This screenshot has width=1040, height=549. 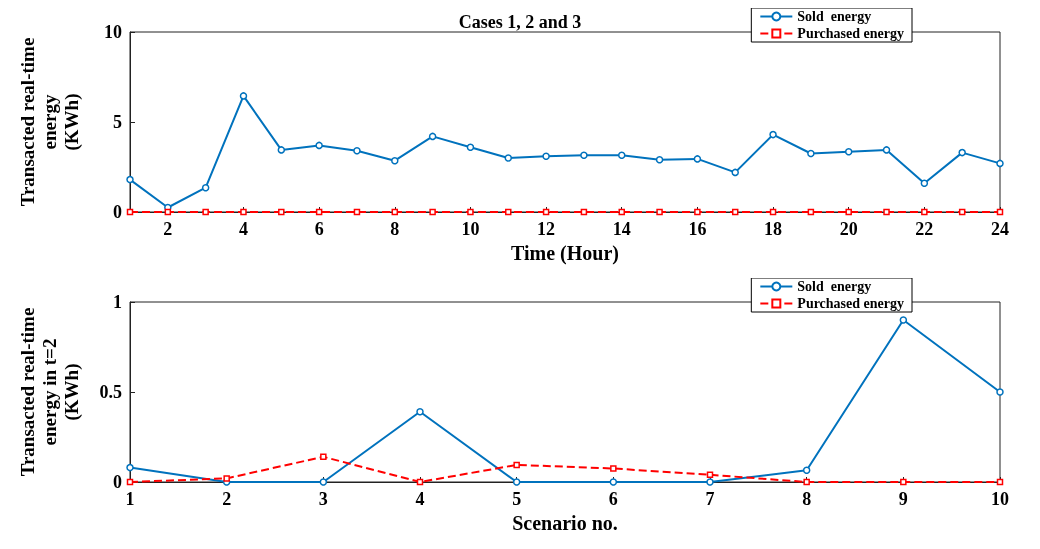 What do you see at coordinates (1000, 229) in the screenshot?
I see `x-tick-label: 24` at bounding box center [1000, 229].